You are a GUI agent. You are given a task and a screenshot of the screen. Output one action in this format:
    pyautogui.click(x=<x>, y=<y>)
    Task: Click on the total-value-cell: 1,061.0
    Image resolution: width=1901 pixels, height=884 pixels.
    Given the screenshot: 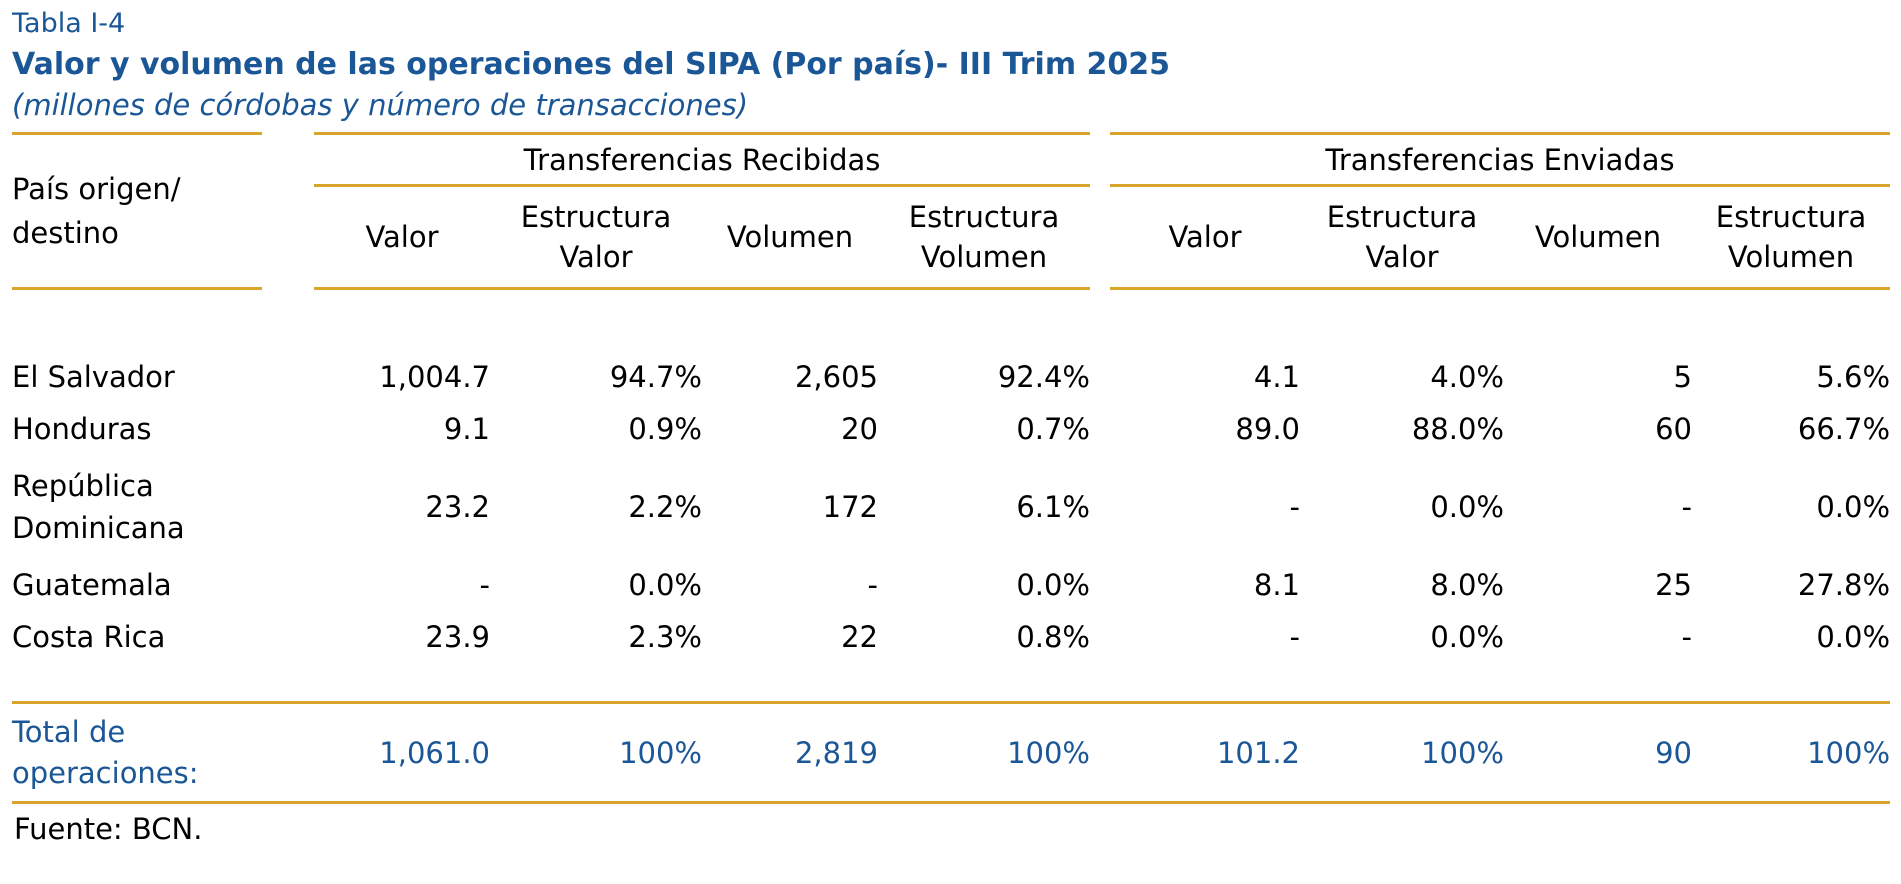 What is the action you would take?
    pyautogui.click(x=402, y=752)
    